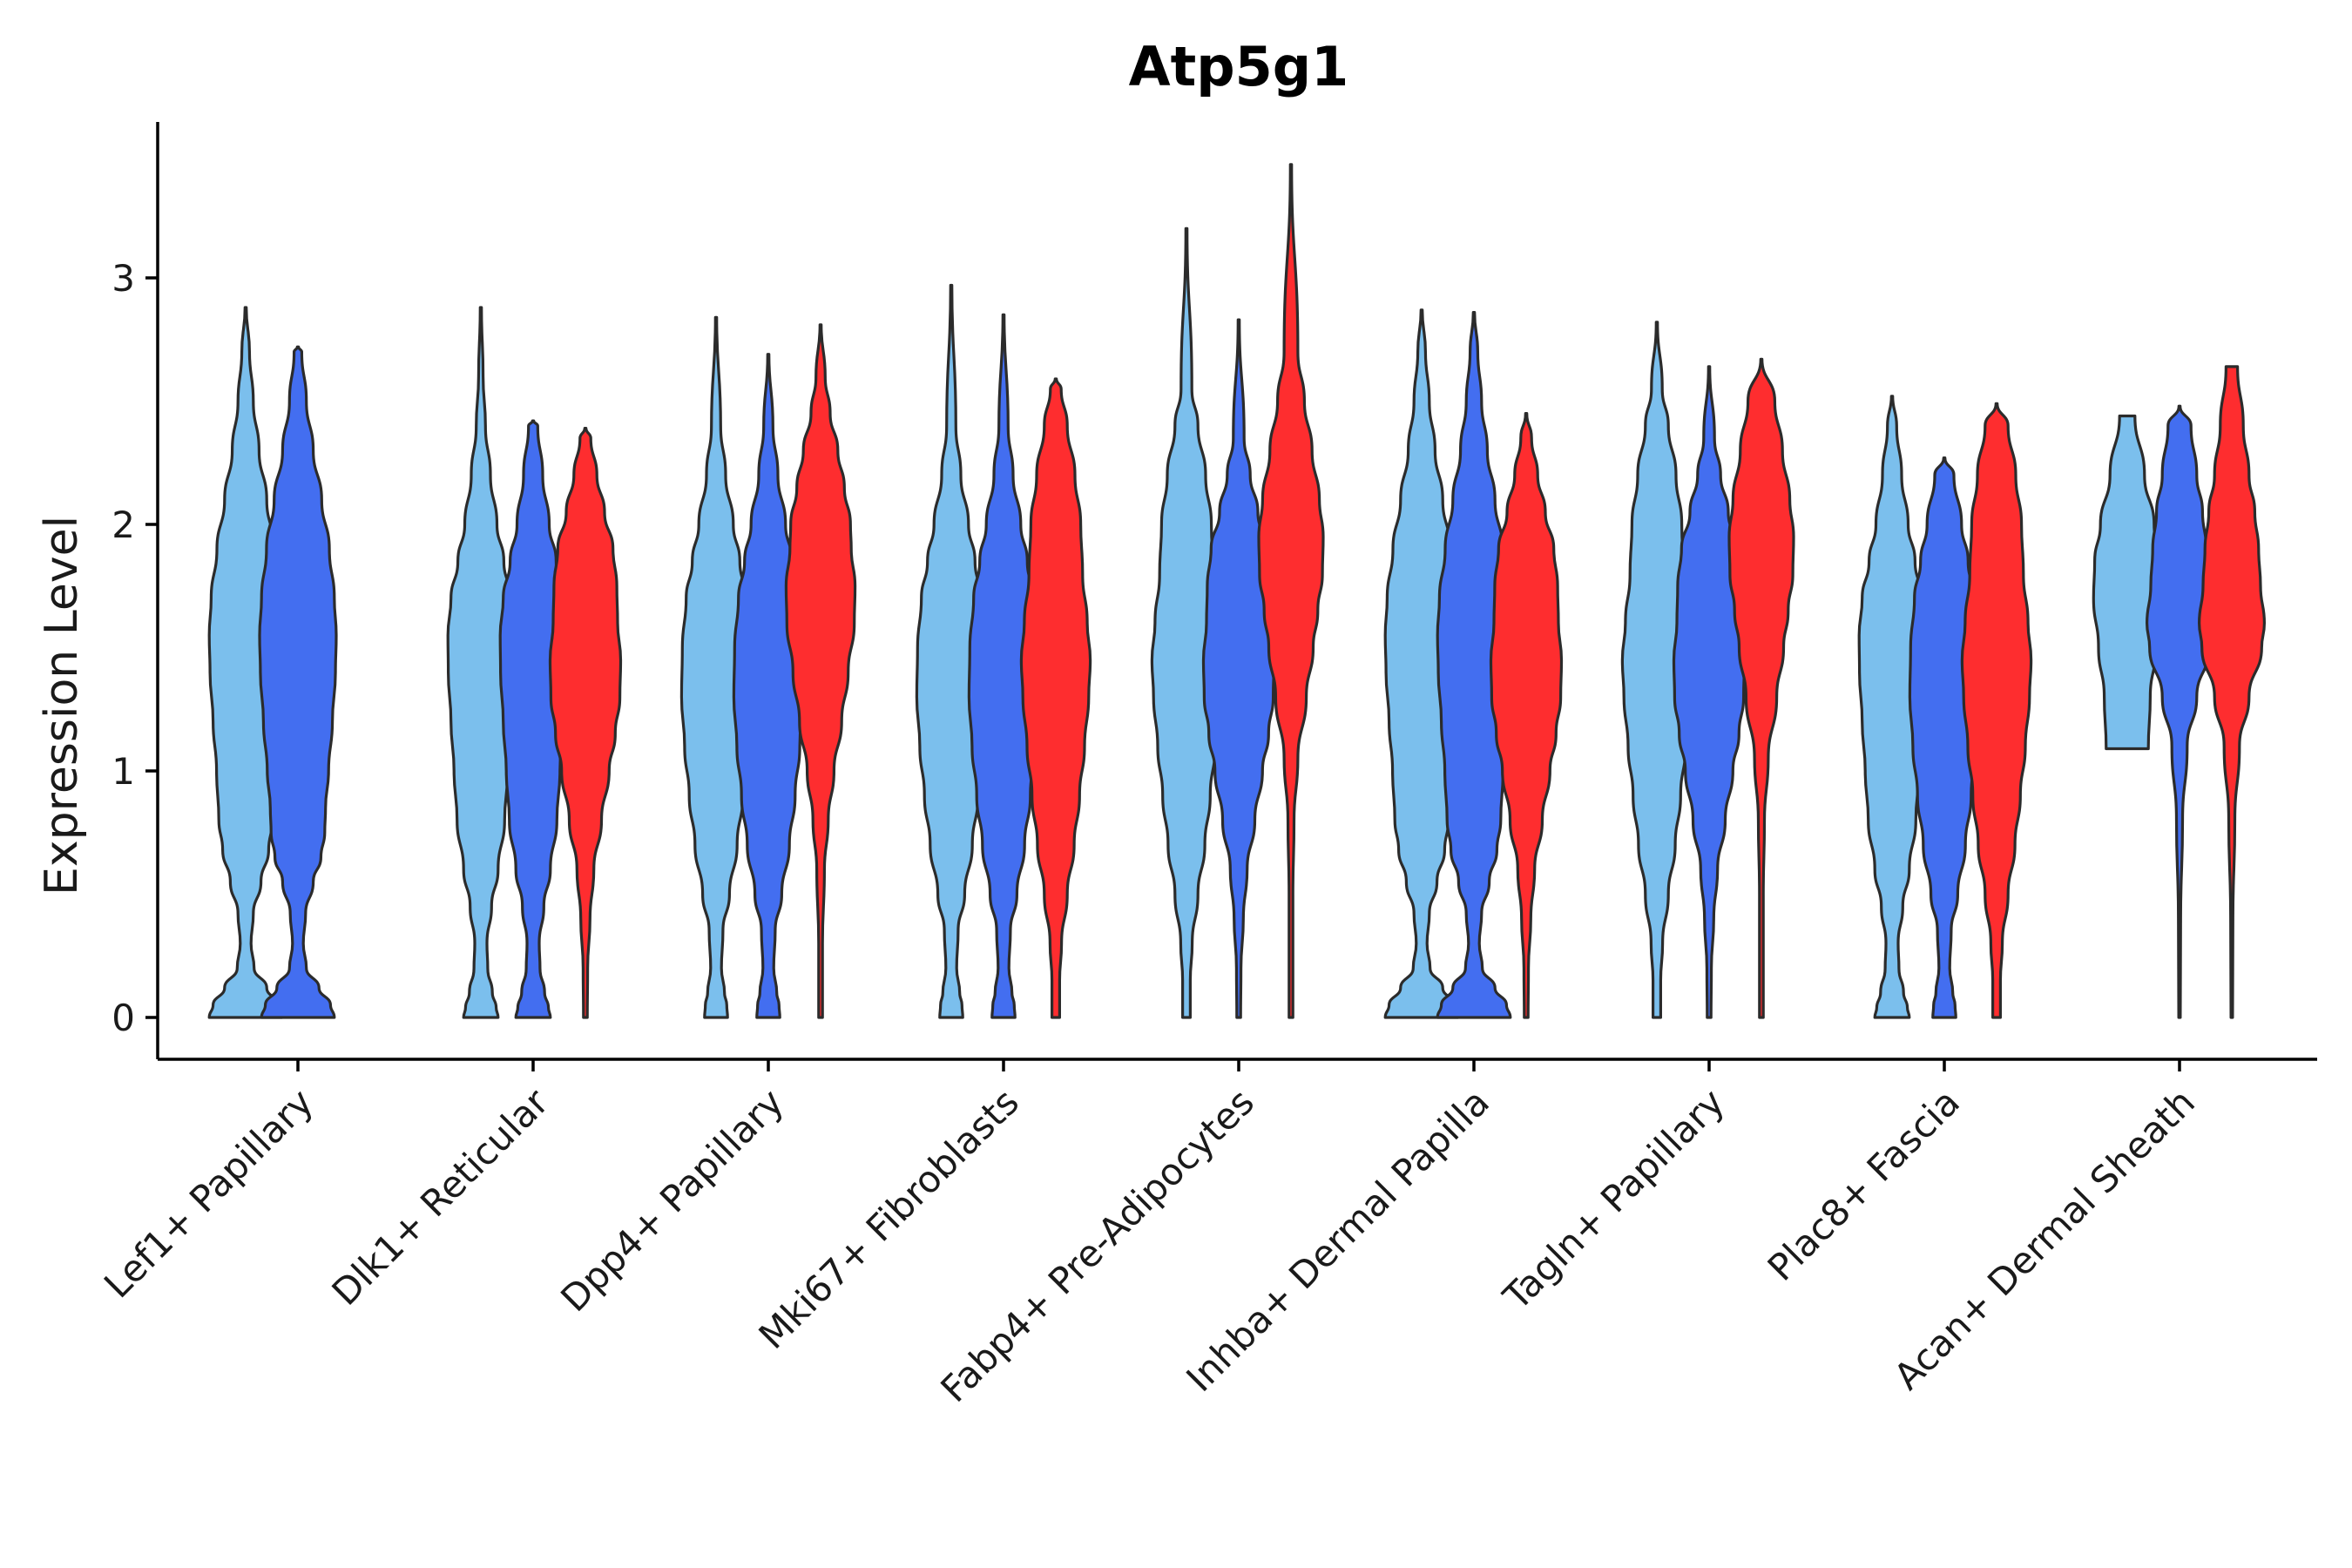  Describe the element at coordinates (124, 278) in the screenshot. I see `y-tick-label-3: 3` at that location.